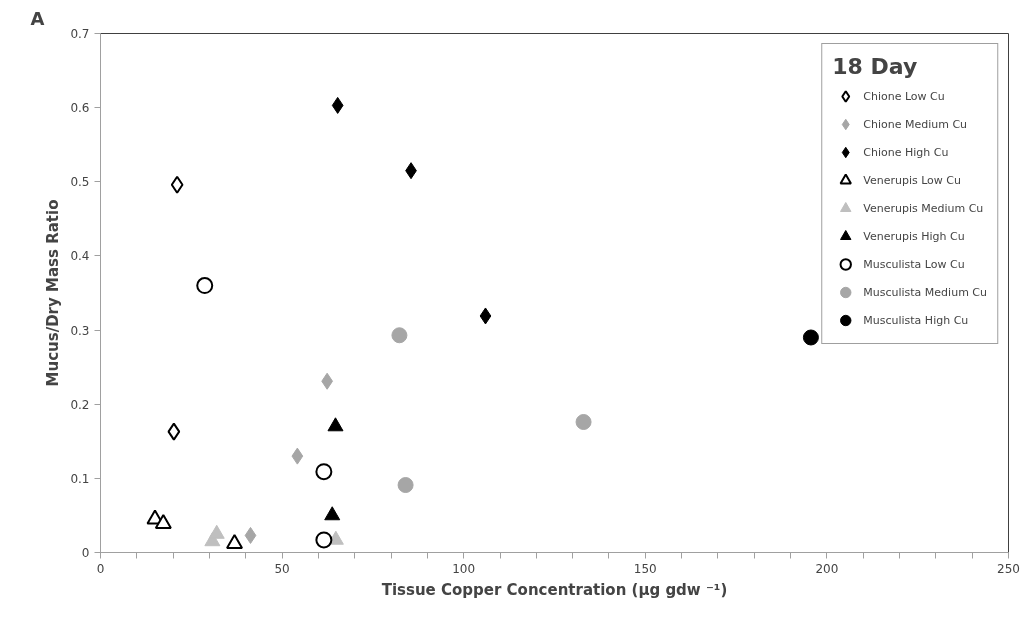 This screenshot has width=1032, height=622. Describe the element at coordinates (875, 66) in the screenshot. I see `legend-title: 18 Day` at that location.